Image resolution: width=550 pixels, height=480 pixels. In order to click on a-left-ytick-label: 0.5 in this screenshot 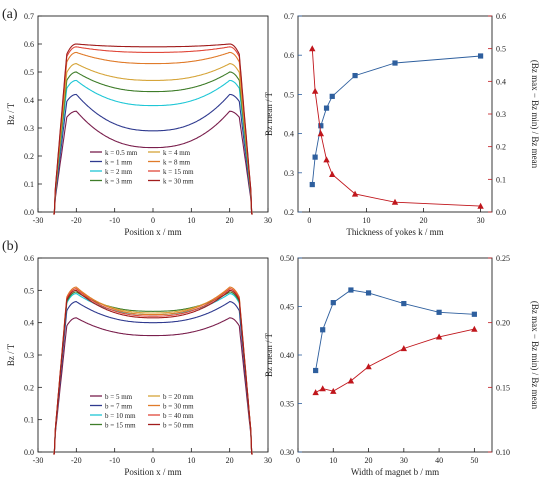, I will do `click(29, 72)`.